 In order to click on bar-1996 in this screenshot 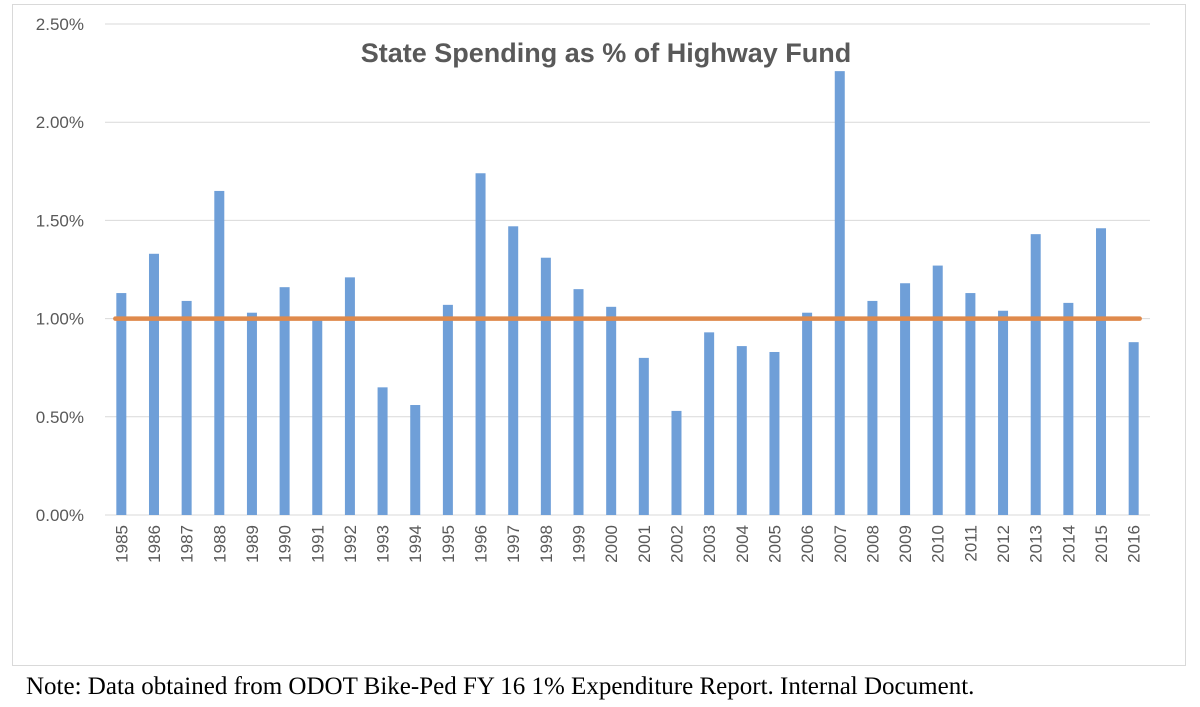, I will do `click(480, 344)`.